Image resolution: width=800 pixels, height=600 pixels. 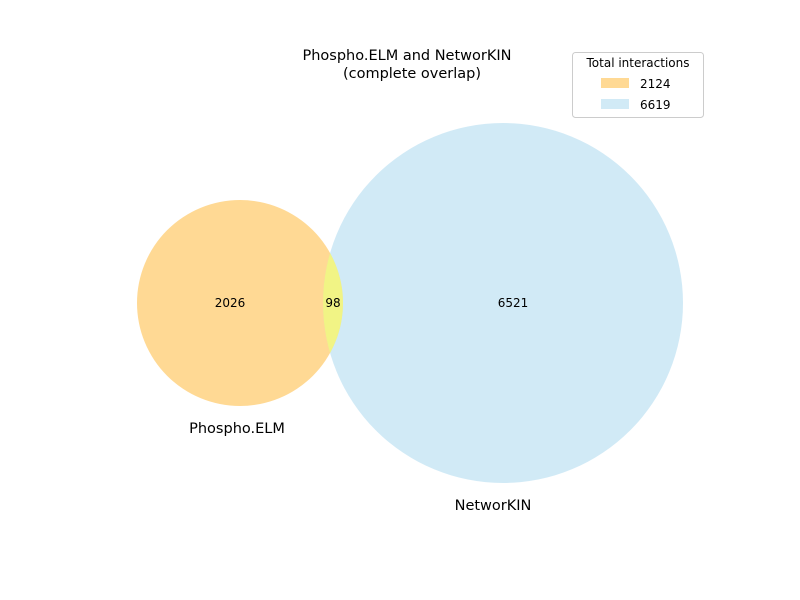 I want to click on legend-title: Total interactions, so click(x=638, y=63).